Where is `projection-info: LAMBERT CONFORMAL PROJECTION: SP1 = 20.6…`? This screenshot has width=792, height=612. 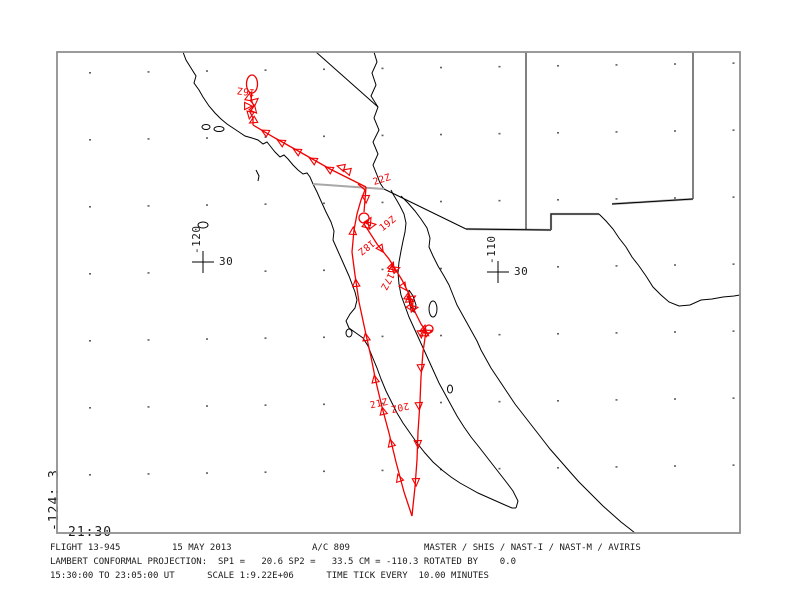
projection-info: LAMBERT CONFORMAL PROJECTION: SP1 = 20.6… is located at coordinates (283, 562).